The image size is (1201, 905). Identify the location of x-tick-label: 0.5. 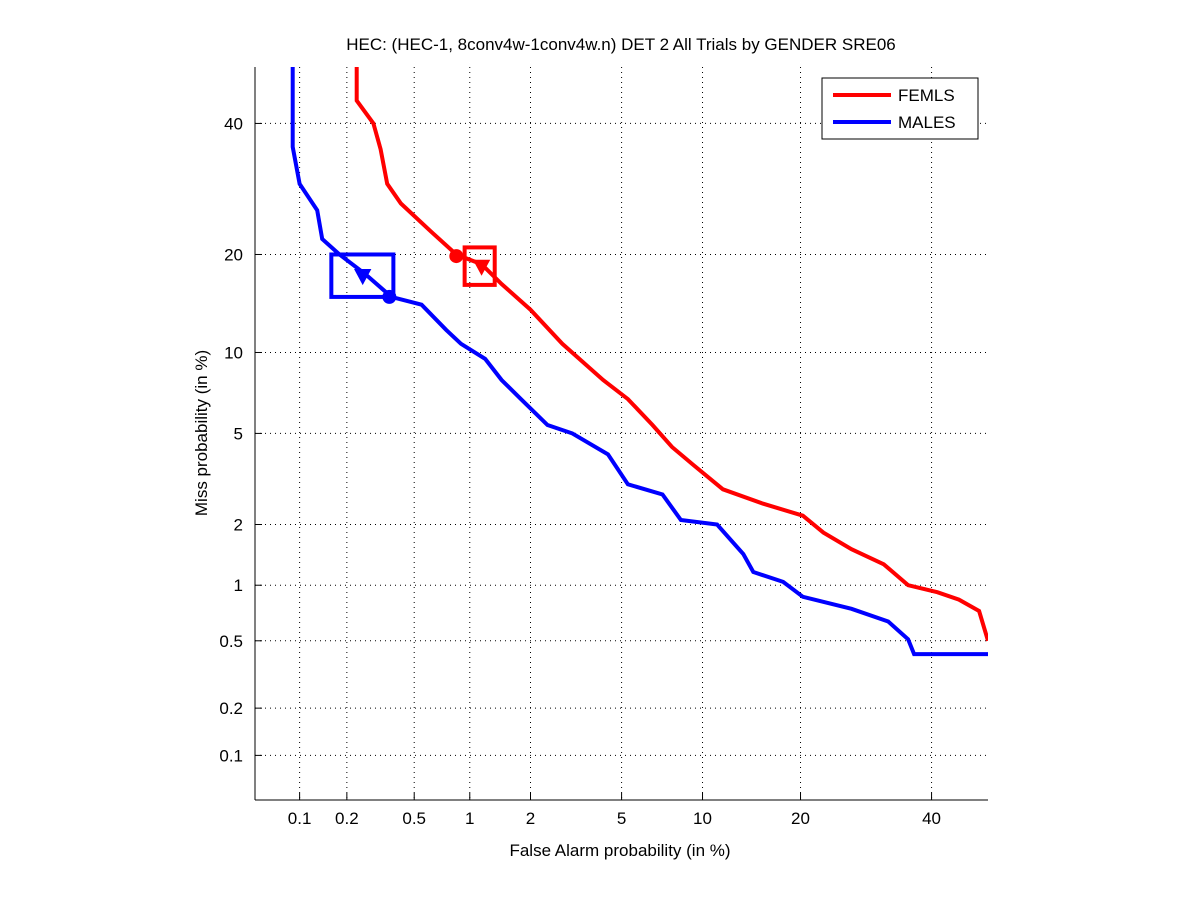
(414, 818).